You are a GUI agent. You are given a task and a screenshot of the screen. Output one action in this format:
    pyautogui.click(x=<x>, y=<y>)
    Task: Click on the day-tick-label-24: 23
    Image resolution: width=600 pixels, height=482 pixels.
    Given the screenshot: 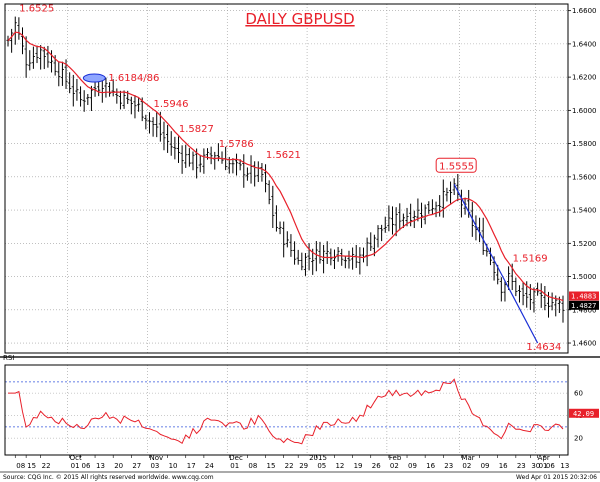 What is the action you would take?
    pyautogui.click(x=448, y=466)
    